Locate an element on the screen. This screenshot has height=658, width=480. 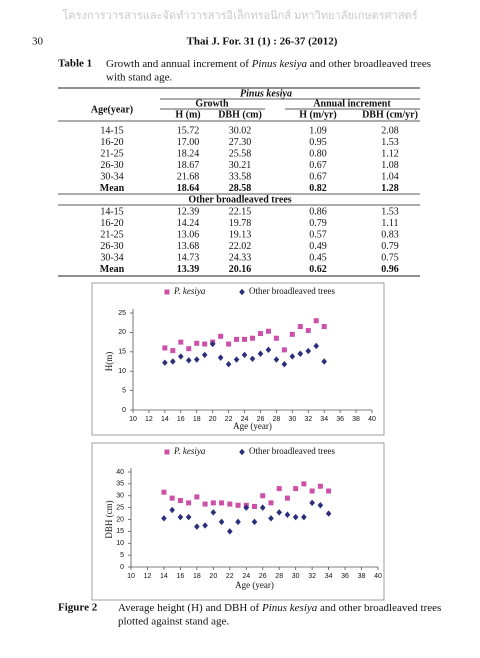
table-cell: 0.95 is located at coordinates (318, 142).